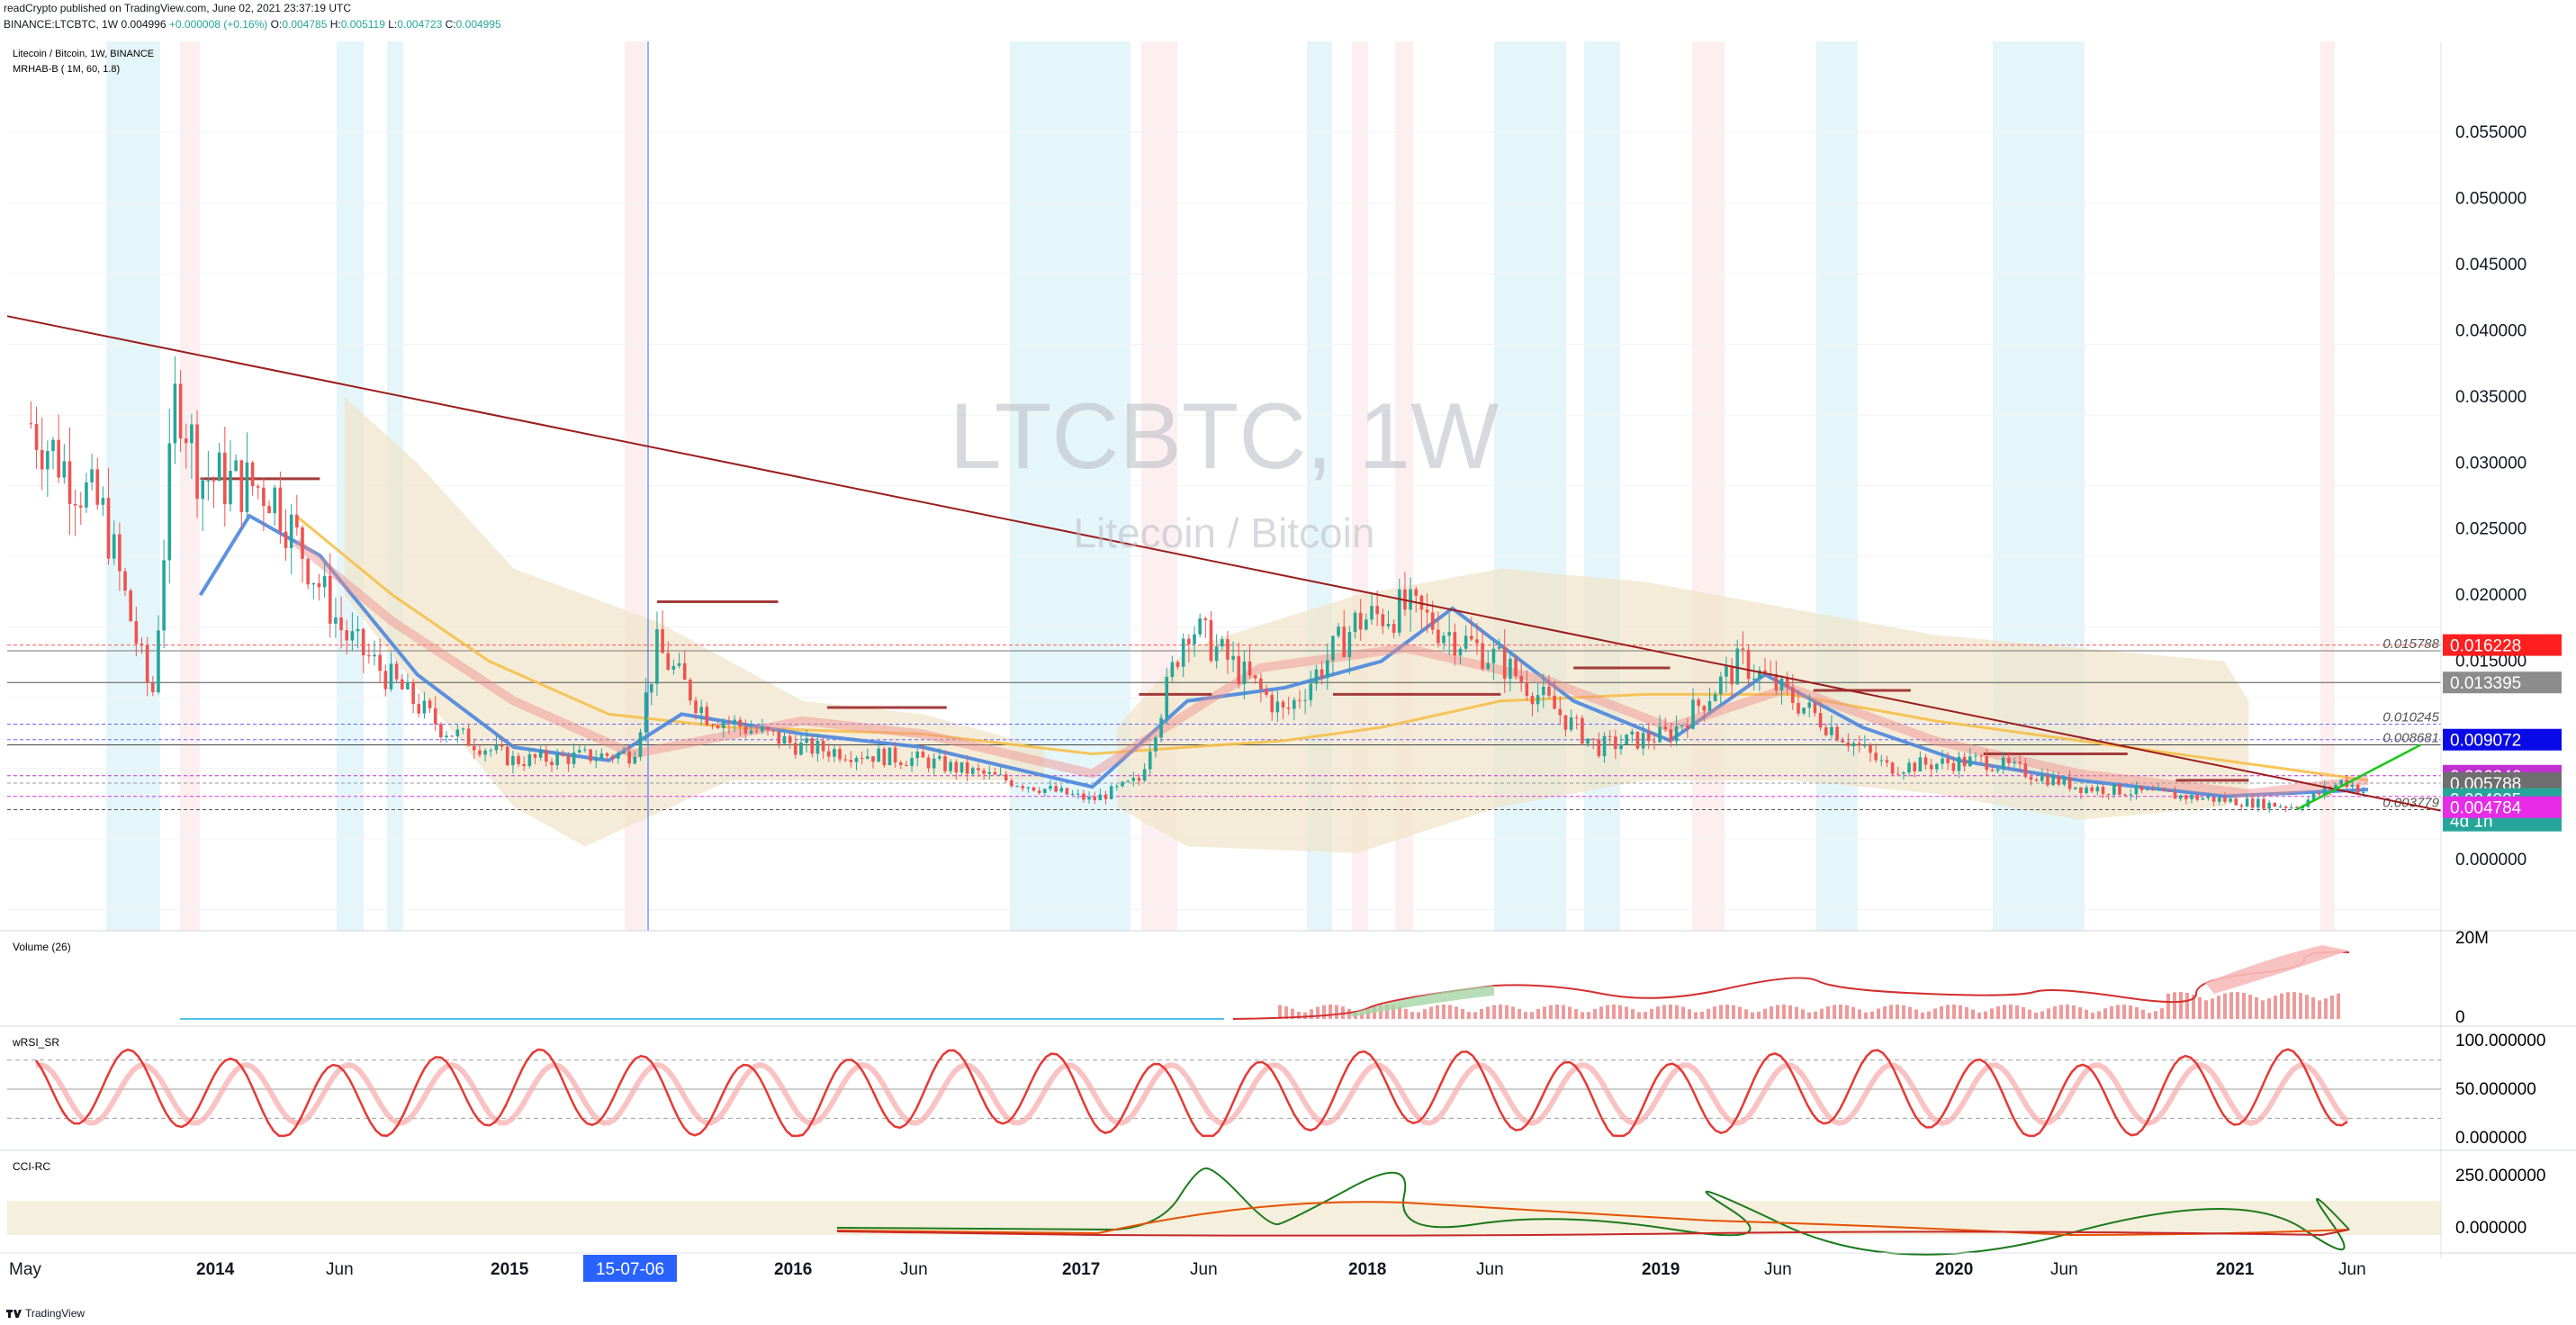 The image size is (2576, 1325). Describe the element at coordinates (1224, 532) in the screenshot. I see `watermark-name: Litecoin / Bitcoin` at that location.